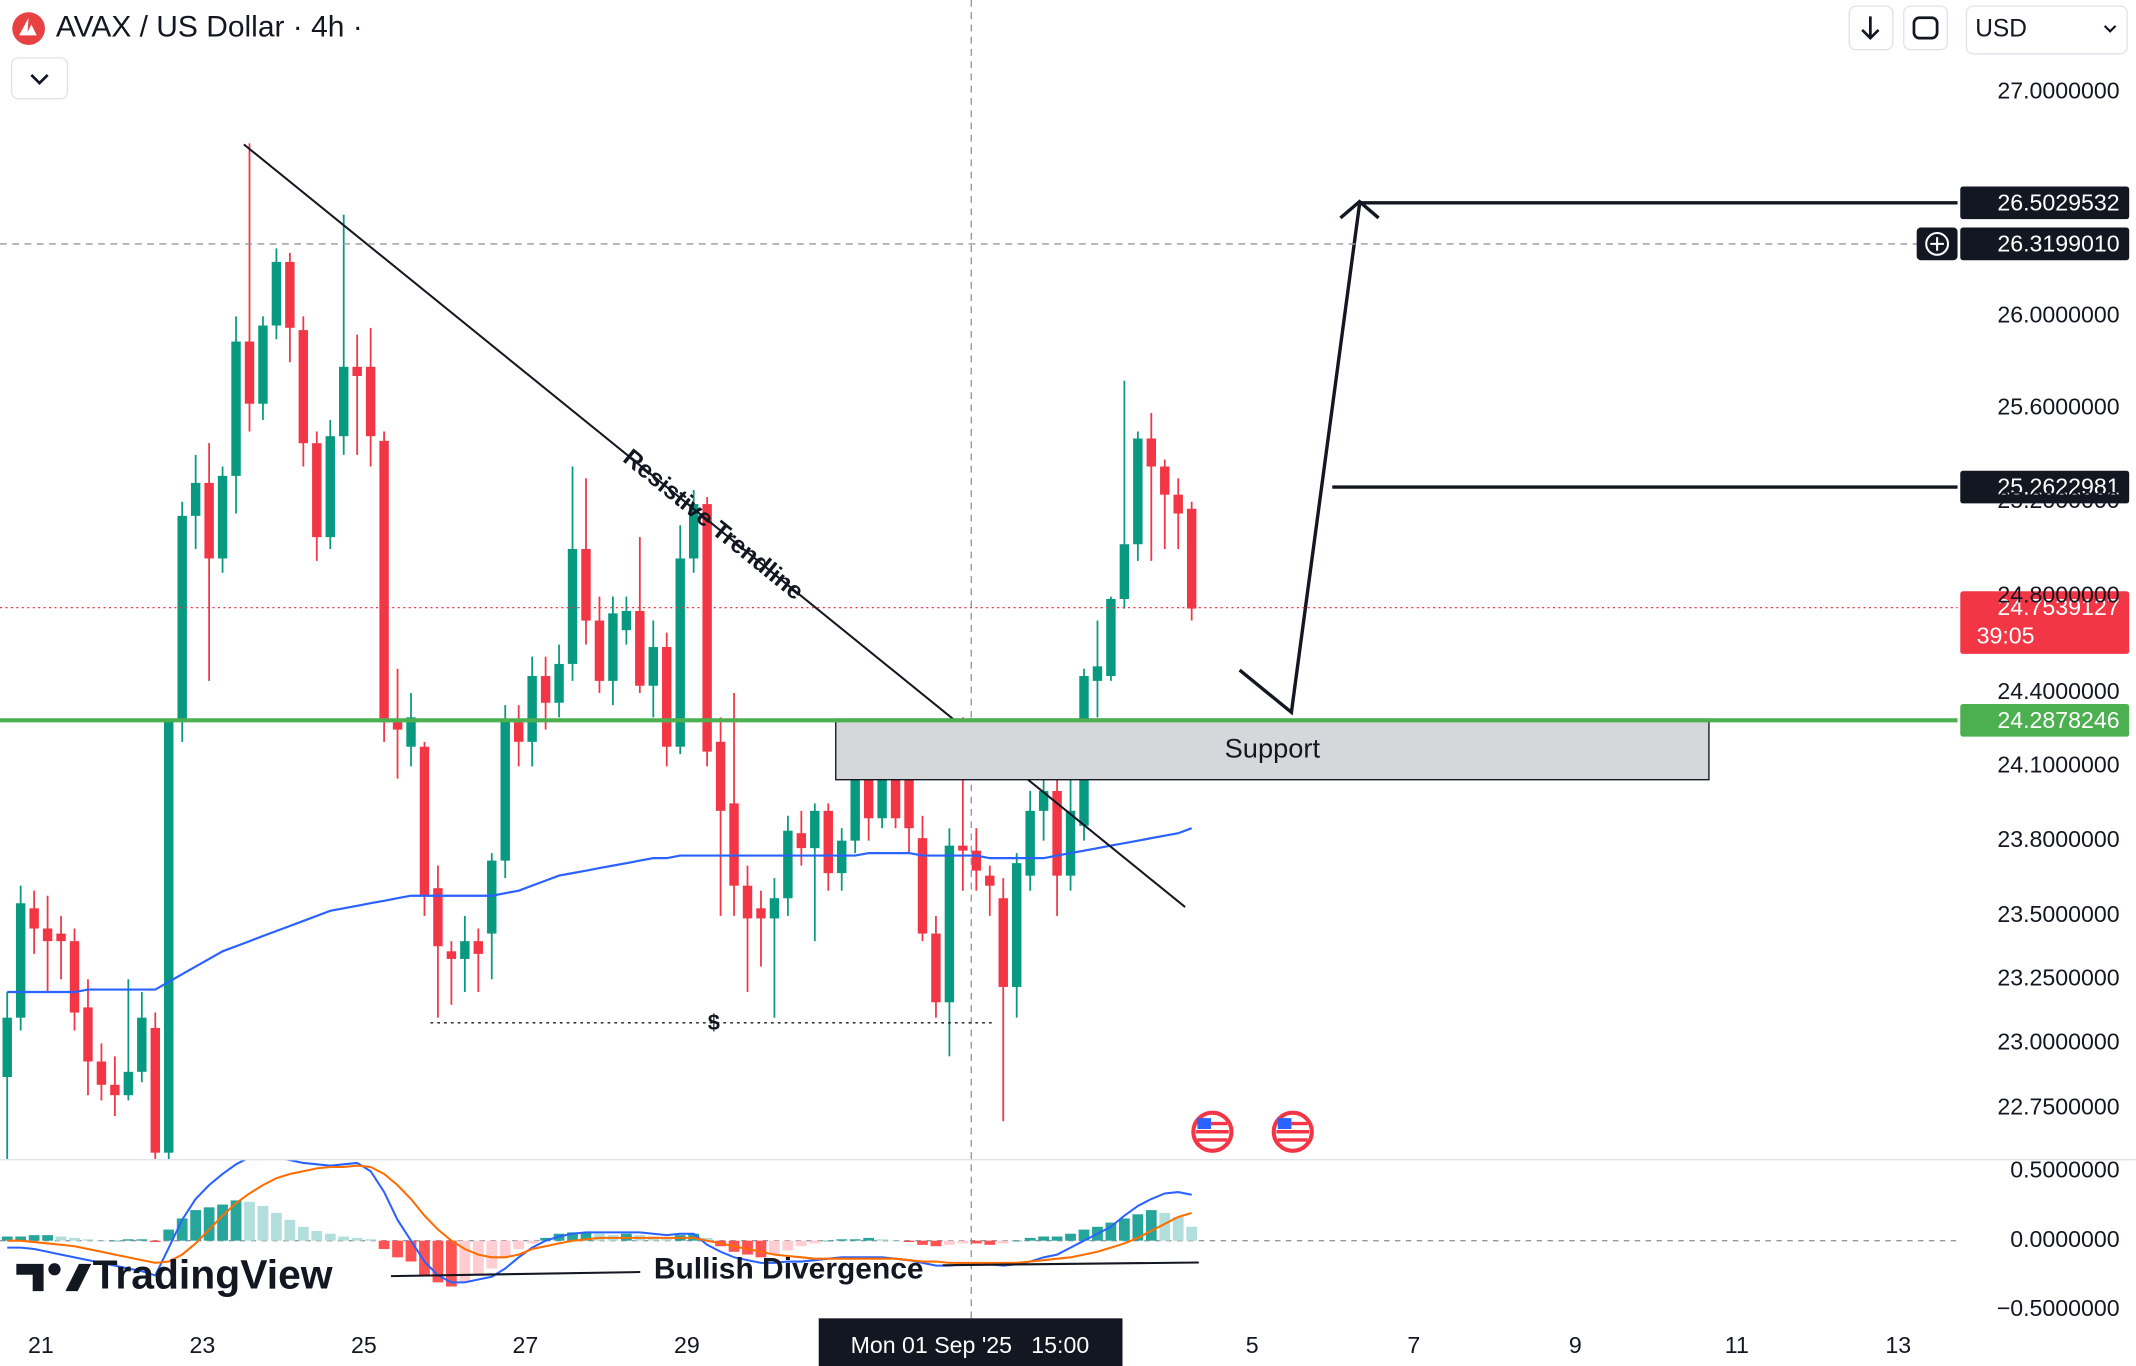 This screenshot has height=1366, width=2136. I want to click on price-label: 24.7539127, so click(2058, 607).